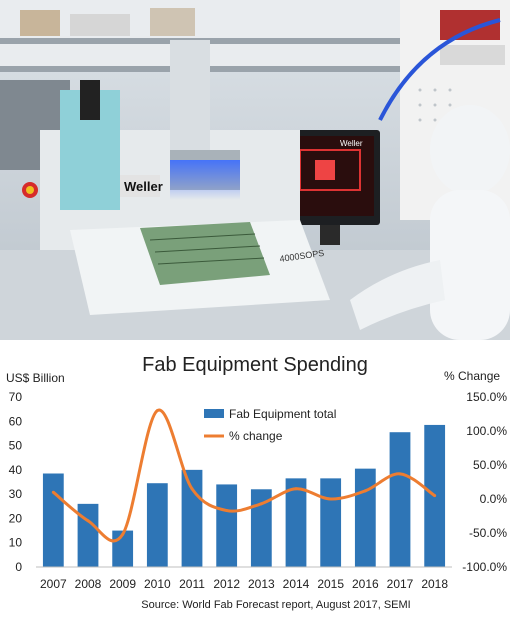 This screenshot has width=510, height=620. What do you see at coordinates (435, 496) in the screenshot?
I see `pct-change-point-2018` at bounding box center [435, 496].